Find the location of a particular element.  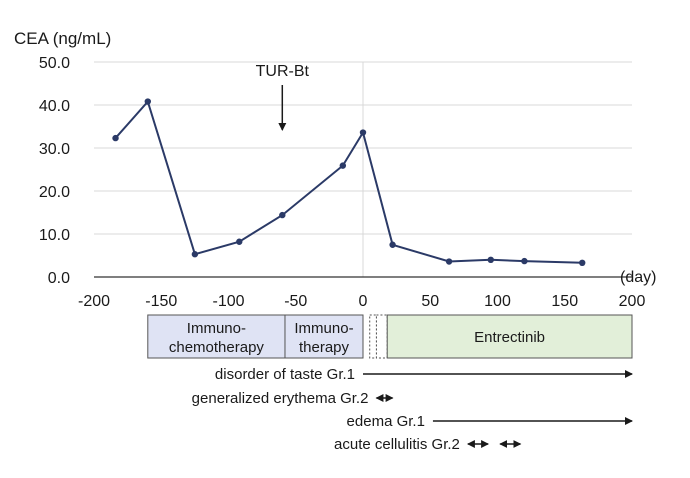

y-tick-label-1: 10.0 is located at coordinates (54, 235).